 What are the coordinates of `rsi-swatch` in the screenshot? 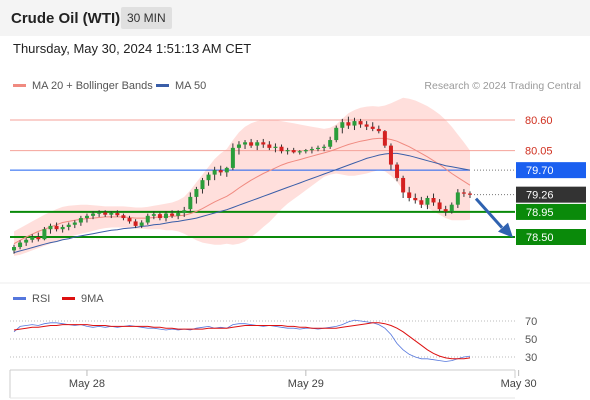 It's located at (19, 298).